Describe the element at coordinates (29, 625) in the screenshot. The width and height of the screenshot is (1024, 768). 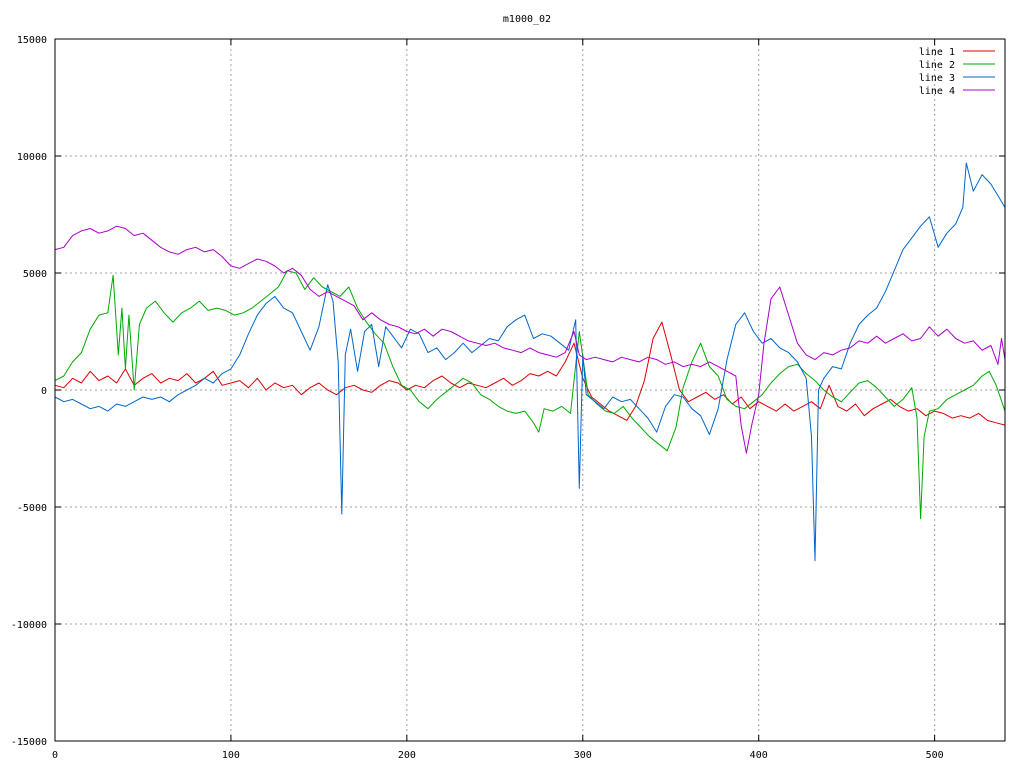
I see `y-tick-label: -10000` at that location.